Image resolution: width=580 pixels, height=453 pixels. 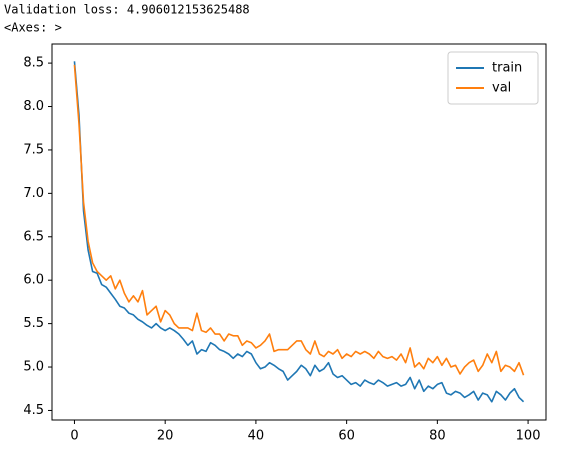 I want to click on y-tick-label: 7.0, so click(x=33, y=193).